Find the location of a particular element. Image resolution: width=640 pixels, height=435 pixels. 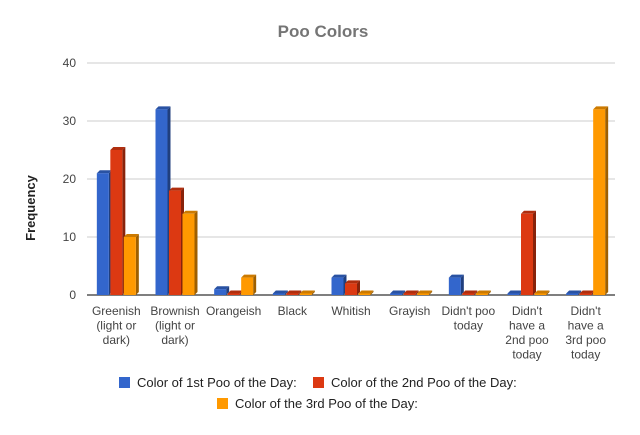

x-category-label: Brownish (light or dark) is located at coordinates (174, 325).